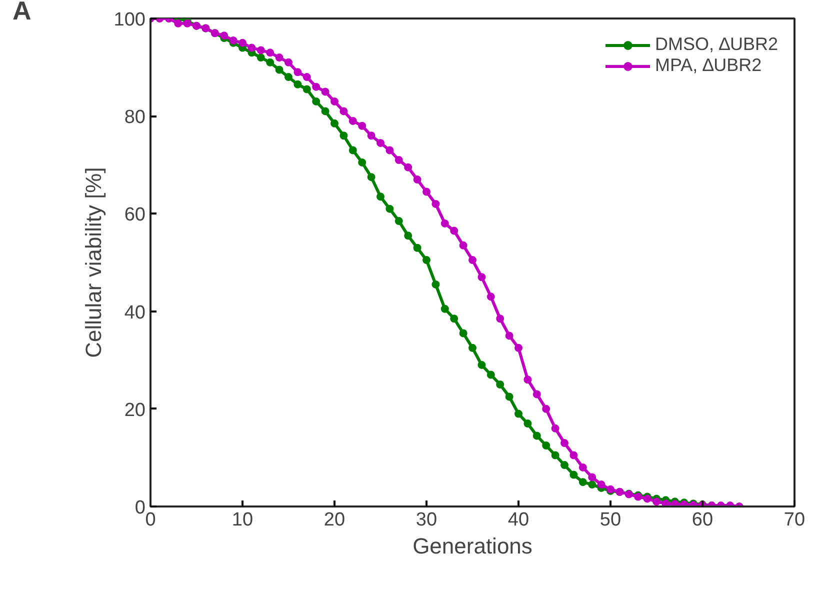  What do you see at coordinates (703, 520) in the screenshot?
I see `x-tick-label: 60` at bounding box center [703, 520].